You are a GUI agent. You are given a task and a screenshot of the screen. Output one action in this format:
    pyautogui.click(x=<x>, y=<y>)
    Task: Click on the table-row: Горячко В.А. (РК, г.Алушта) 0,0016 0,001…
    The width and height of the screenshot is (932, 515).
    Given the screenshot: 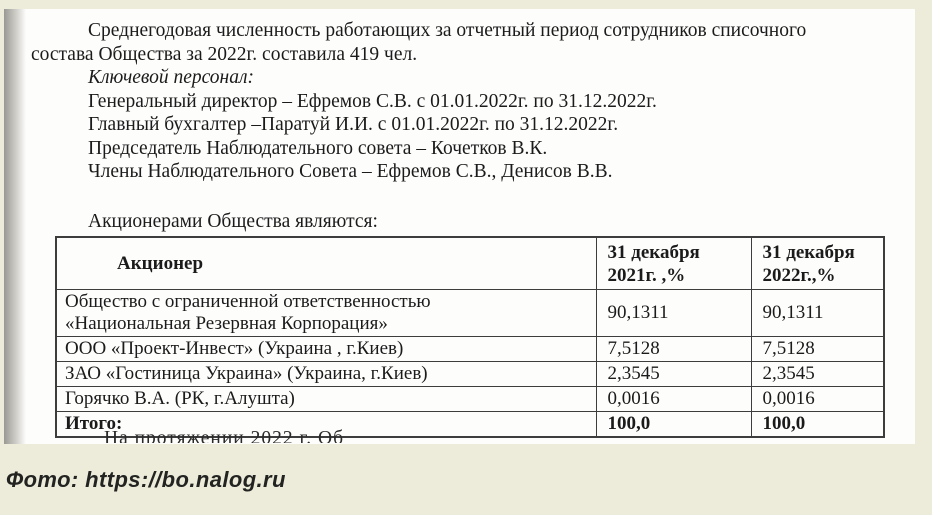 What is the action you would take?
    pyautogui.click(x=470, y=399)
    